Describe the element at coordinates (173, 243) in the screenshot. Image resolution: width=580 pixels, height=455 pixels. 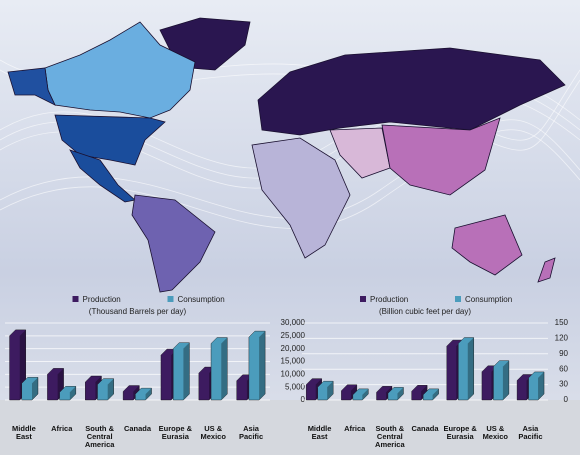
I see `south-america` at that location.